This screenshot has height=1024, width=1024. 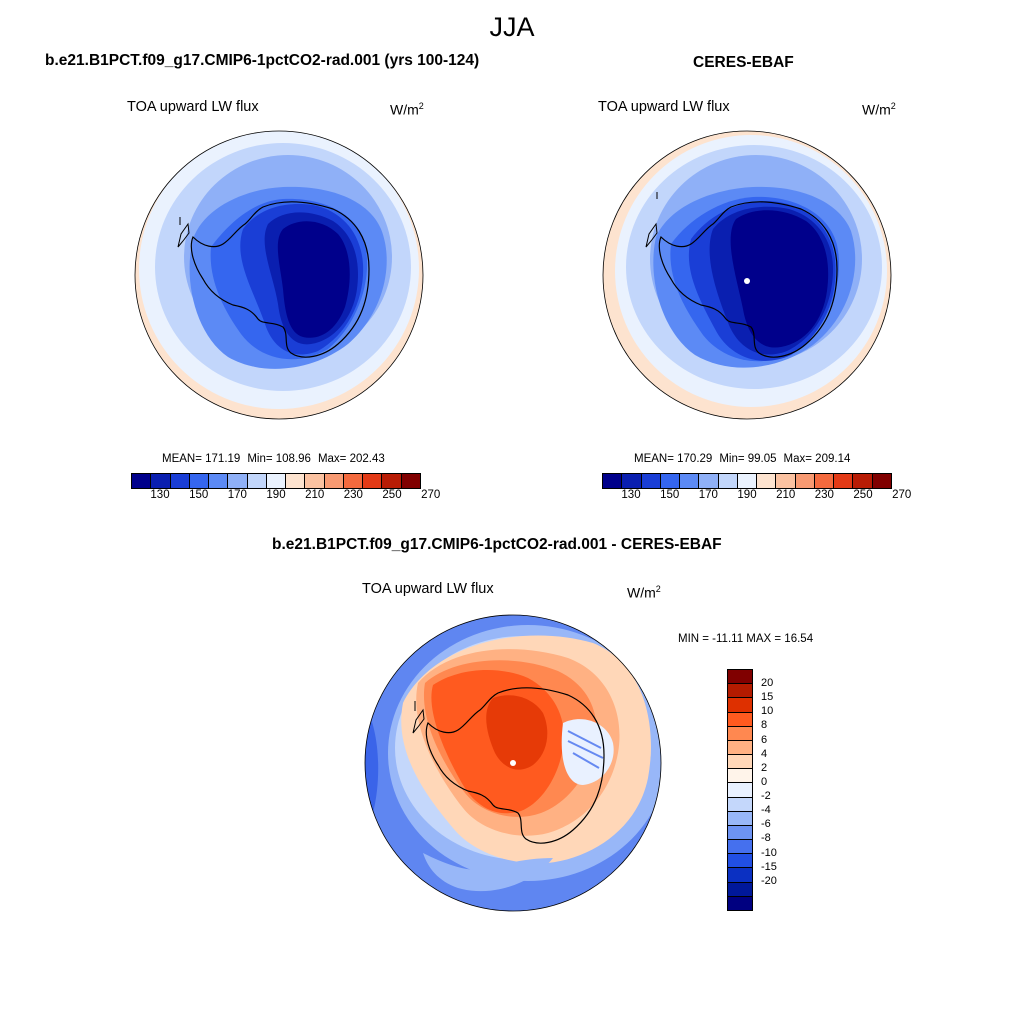 I want to click on obs-colorbar-tick-label: 210, so click(x=786, y=495).